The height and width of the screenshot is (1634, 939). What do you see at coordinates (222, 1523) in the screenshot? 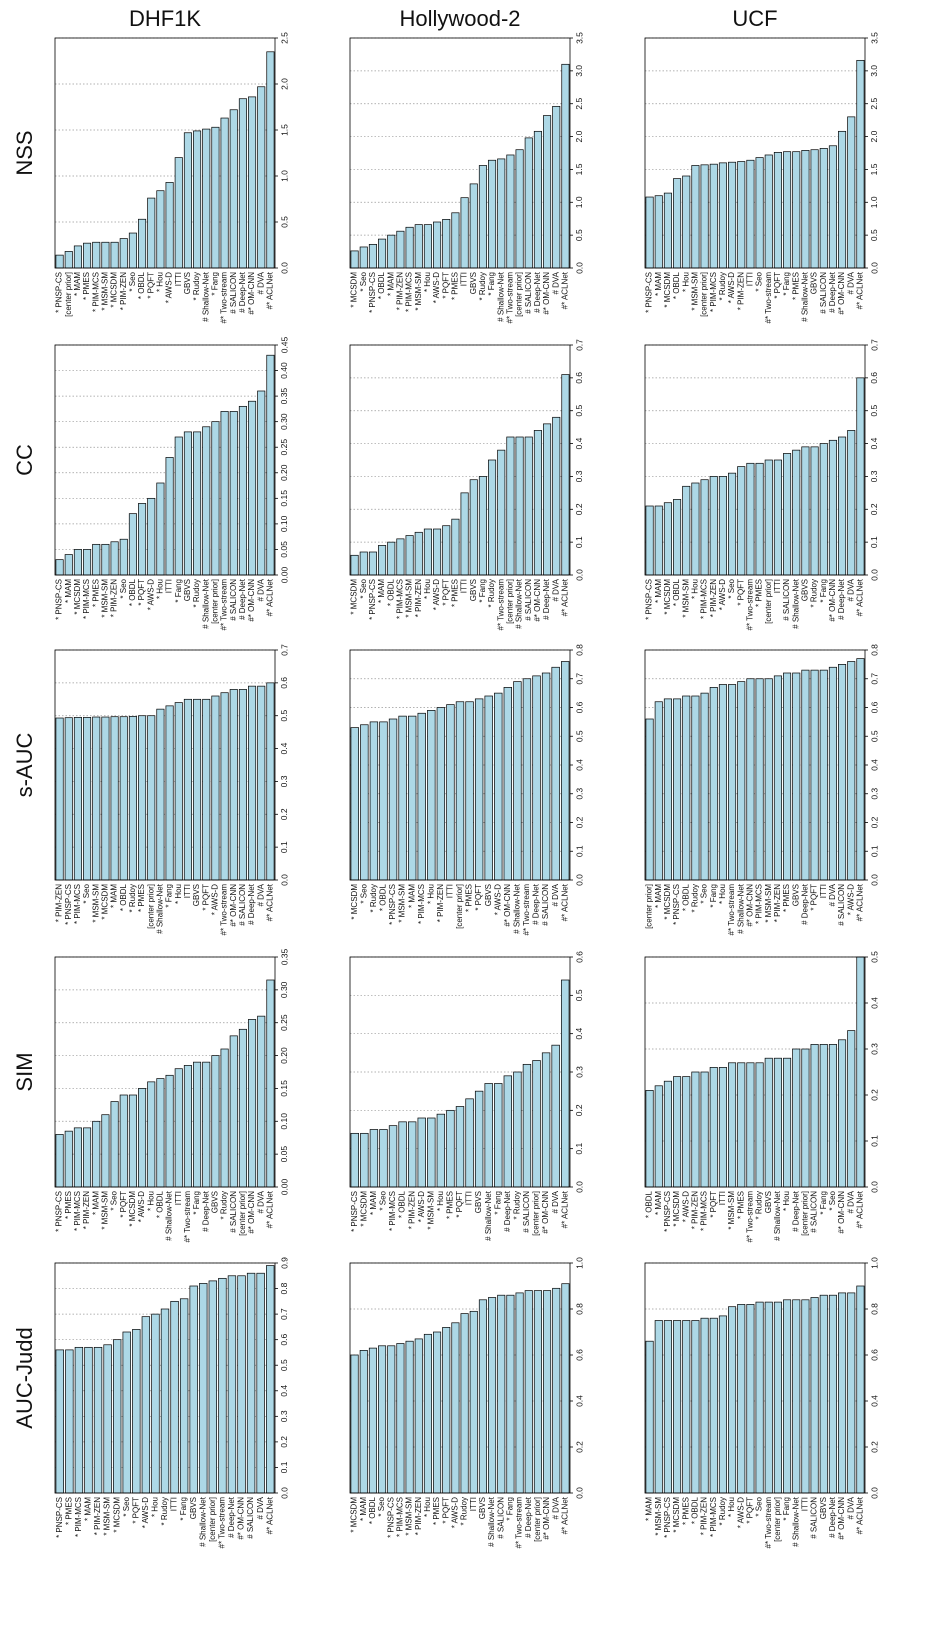
I see `x-tick-label: #* Two-stream` at bounding box center [222, 1523].